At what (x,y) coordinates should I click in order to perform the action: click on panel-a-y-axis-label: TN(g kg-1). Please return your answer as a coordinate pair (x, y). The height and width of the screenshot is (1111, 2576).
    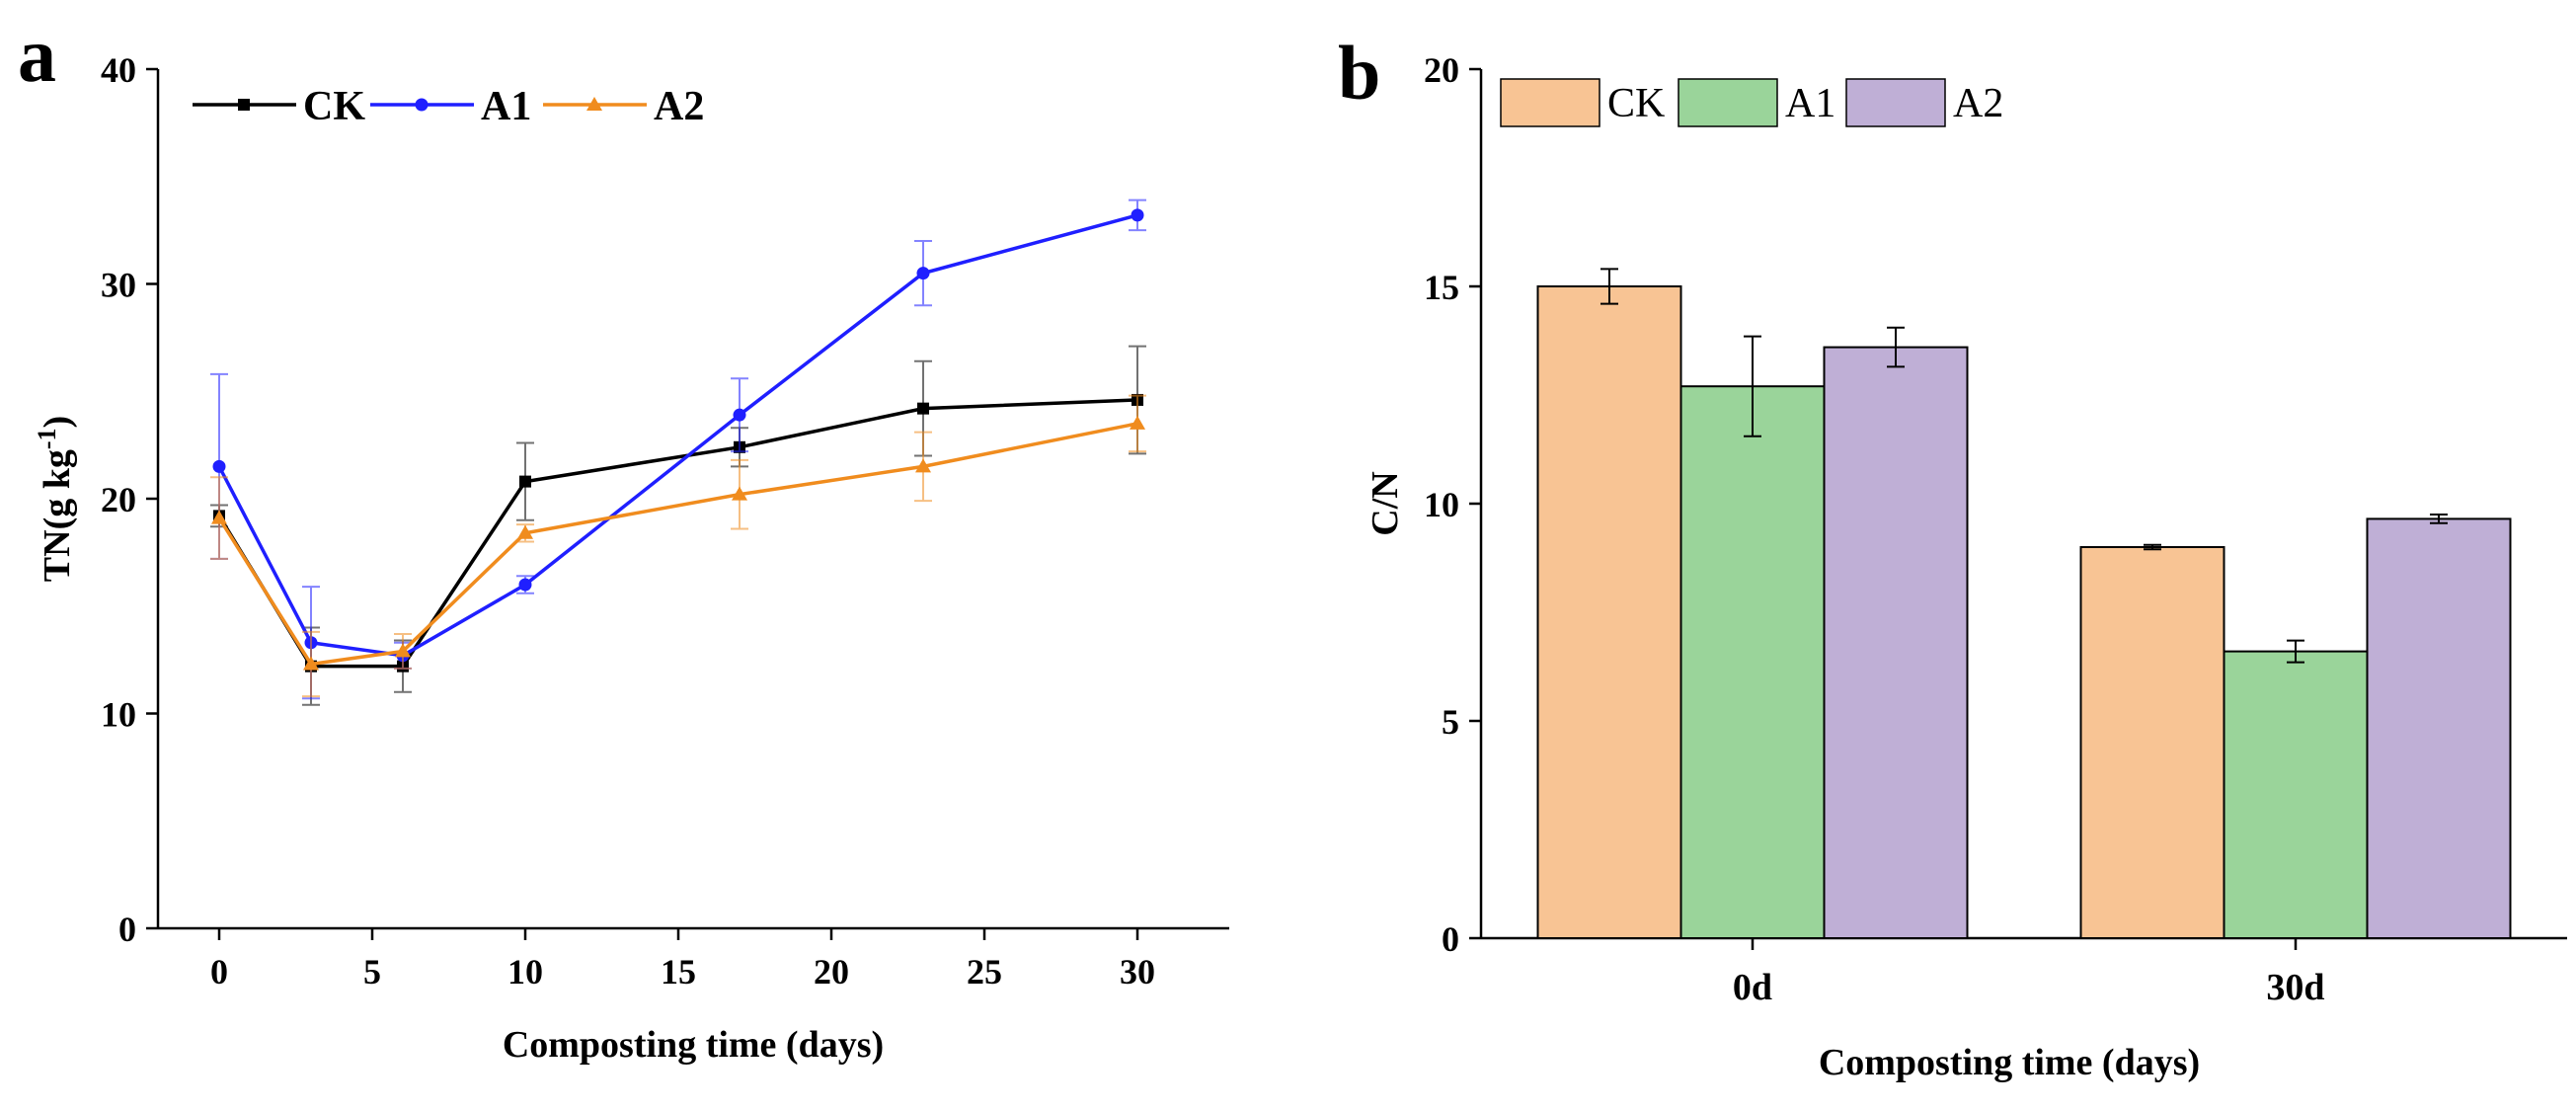
    Looking at the image, I should click on (55, 499).